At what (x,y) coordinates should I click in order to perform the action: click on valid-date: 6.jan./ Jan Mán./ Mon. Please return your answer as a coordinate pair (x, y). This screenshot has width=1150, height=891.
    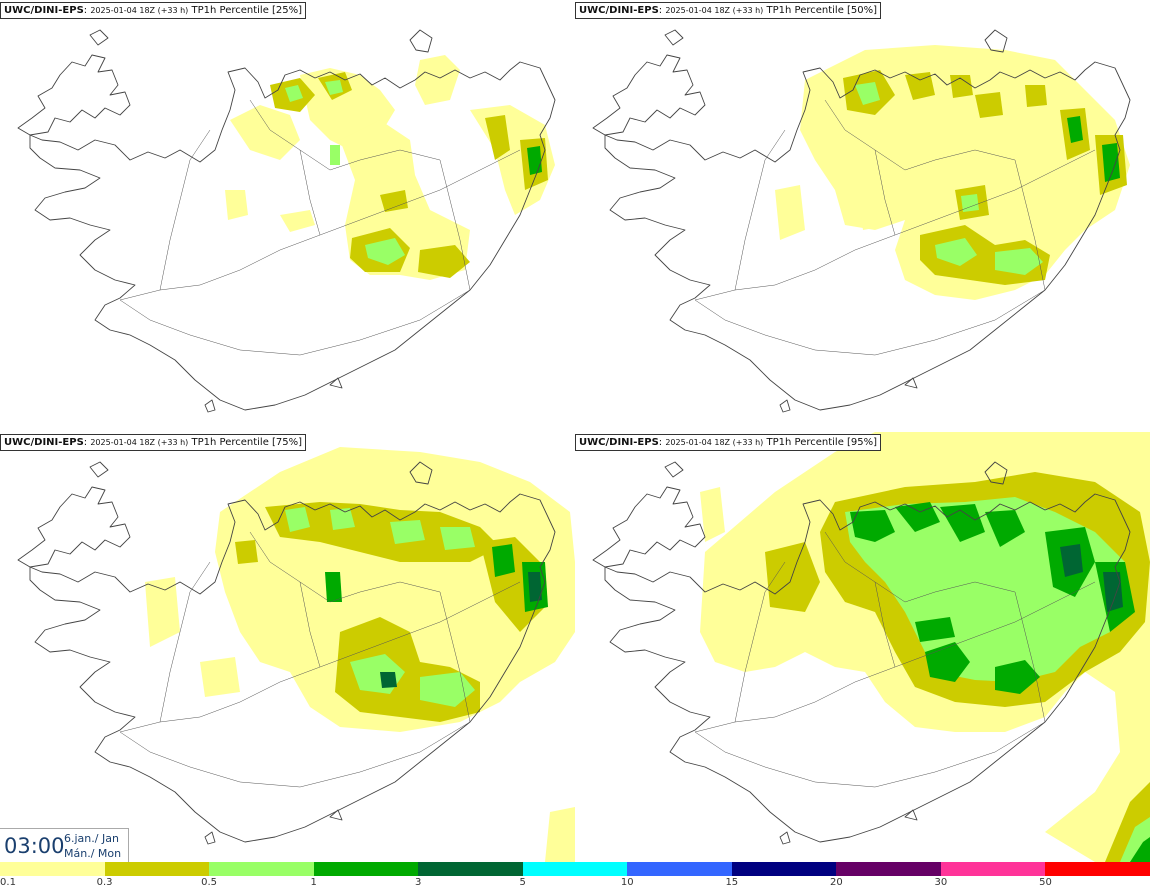
    Looking at the image, I should click on (92, 846).